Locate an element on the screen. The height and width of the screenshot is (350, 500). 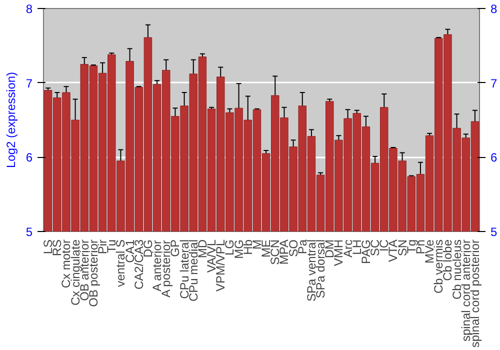
y-tick-label: 5 is located at coordinates (29, 232).